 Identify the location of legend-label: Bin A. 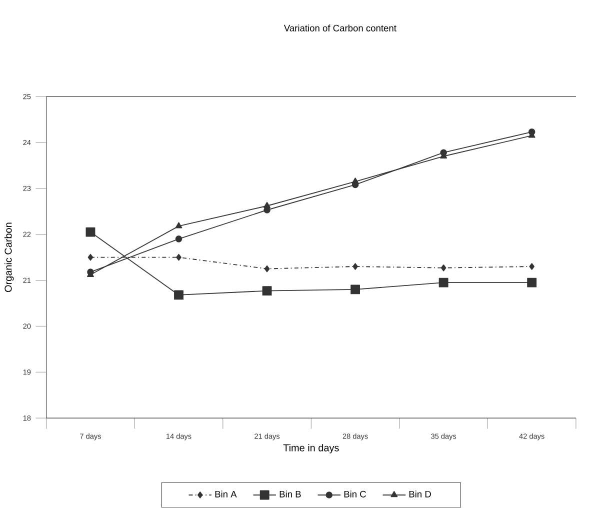
(226, 494).